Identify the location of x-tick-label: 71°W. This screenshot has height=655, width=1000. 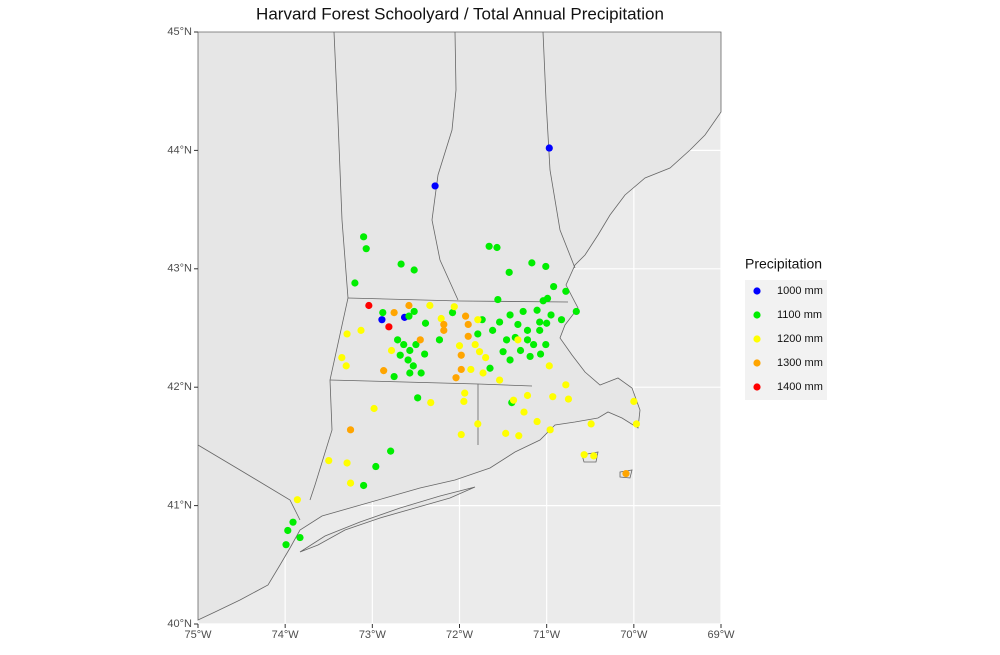
(547, 635).